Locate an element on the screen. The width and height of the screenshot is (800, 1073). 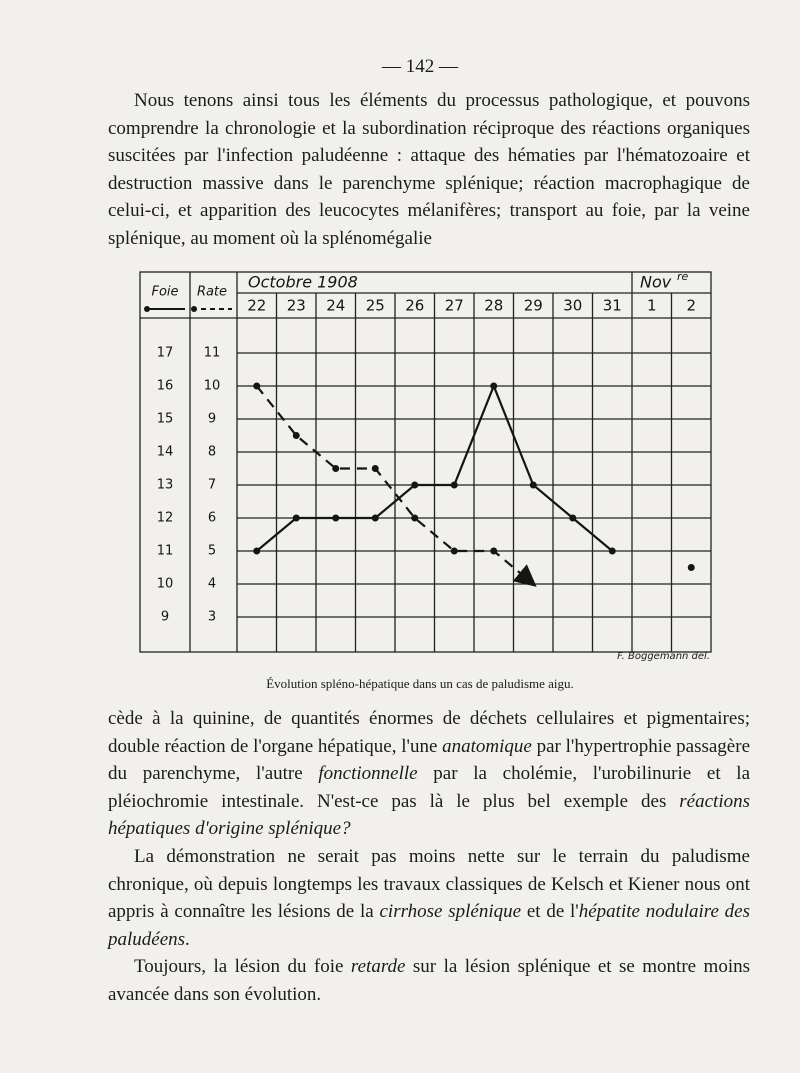
y-tick-label: 9 is located at coordinates (165, 617).